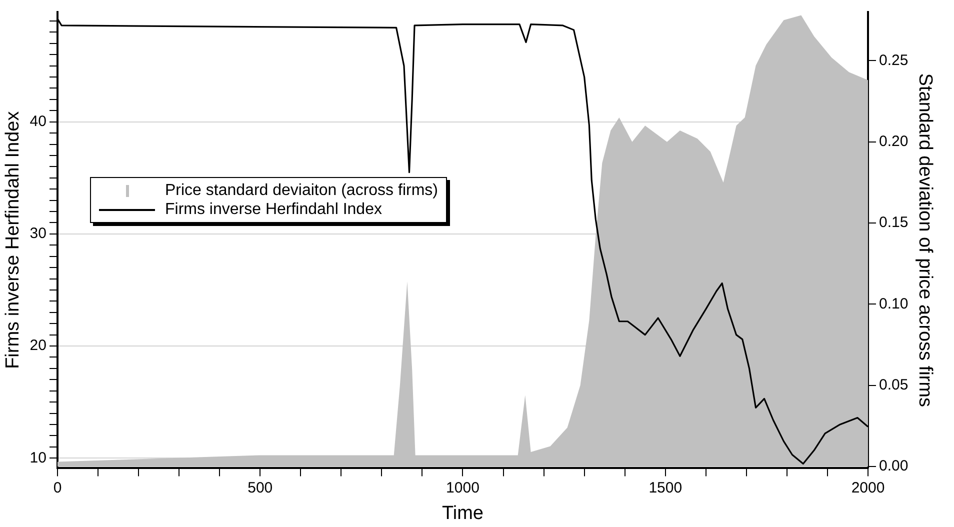 The height and width of the screenshot is (527, 954). I want to click on y2-axis-title: Standard deviation of price across firms, so click(925, 240).